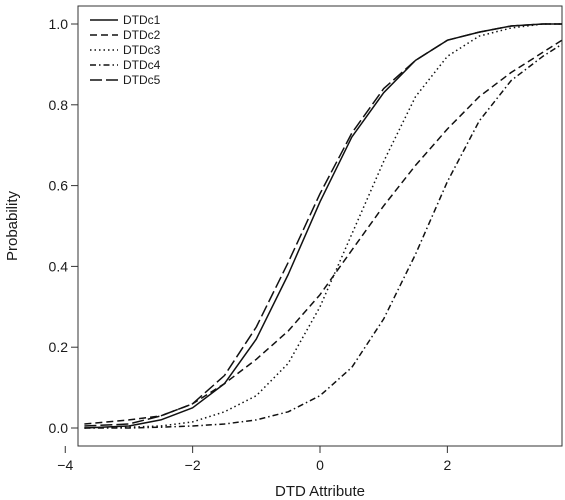  I want to click on y-tick-label: 0.4, so click(59, 266).